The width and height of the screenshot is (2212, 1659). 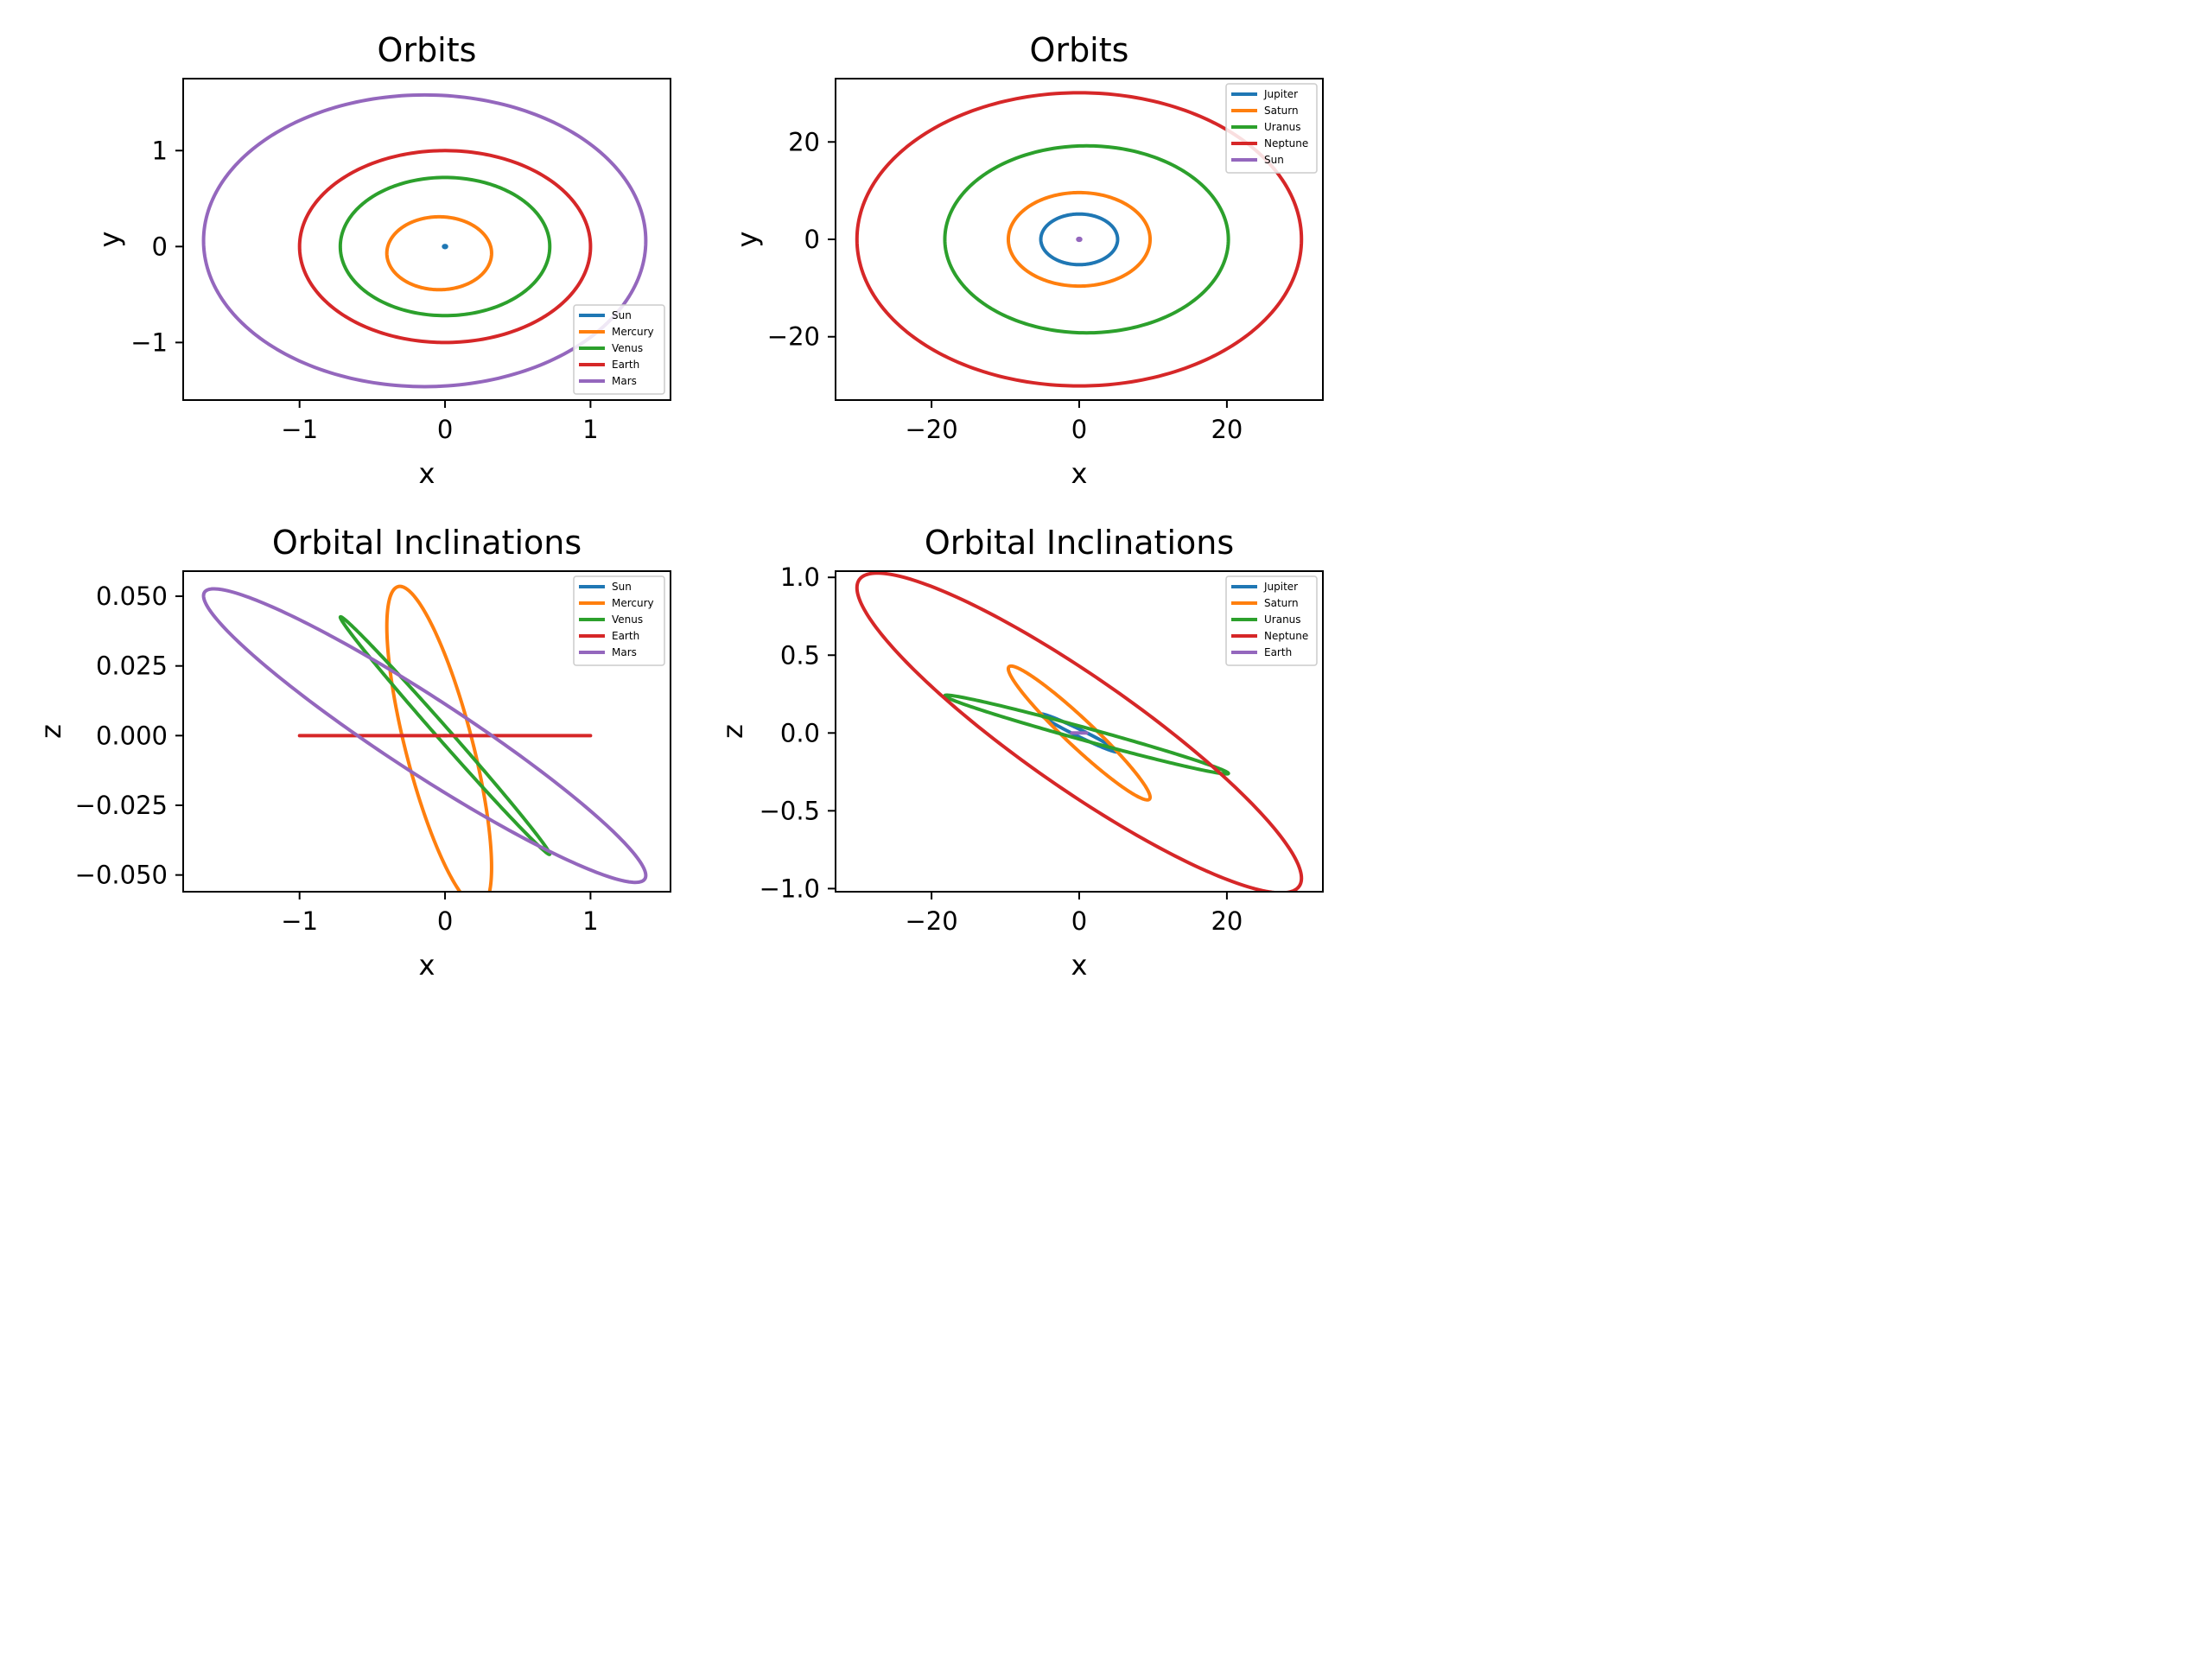 I want to click on y-tick-label: 0.025, so click(x=132, y=666).